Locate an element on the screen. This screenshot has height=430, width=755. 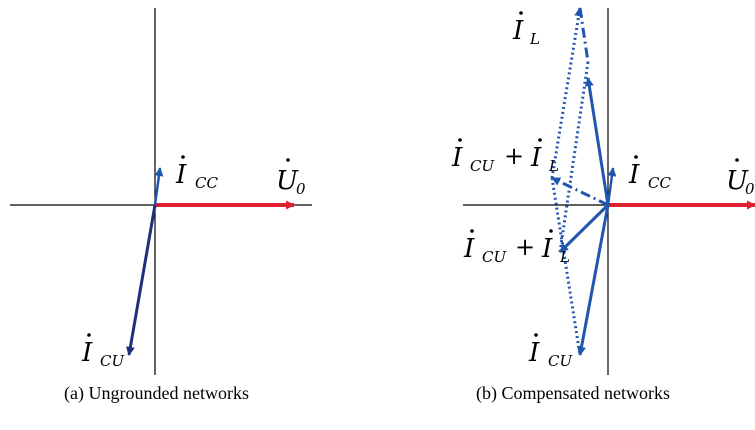
caption-panel-a: (a) Ungrounded networks is located at coordinates (156, 393).